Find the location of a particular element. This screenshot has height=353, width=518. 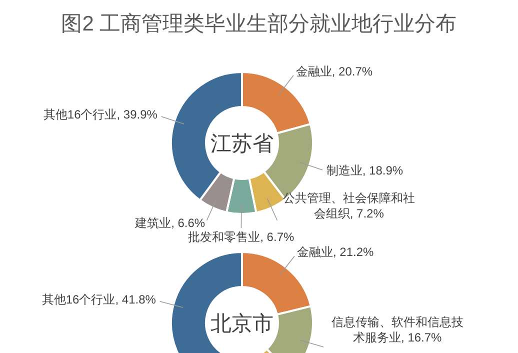

data-label: 制造业, 18.9% is located at coordinates (365, 170).